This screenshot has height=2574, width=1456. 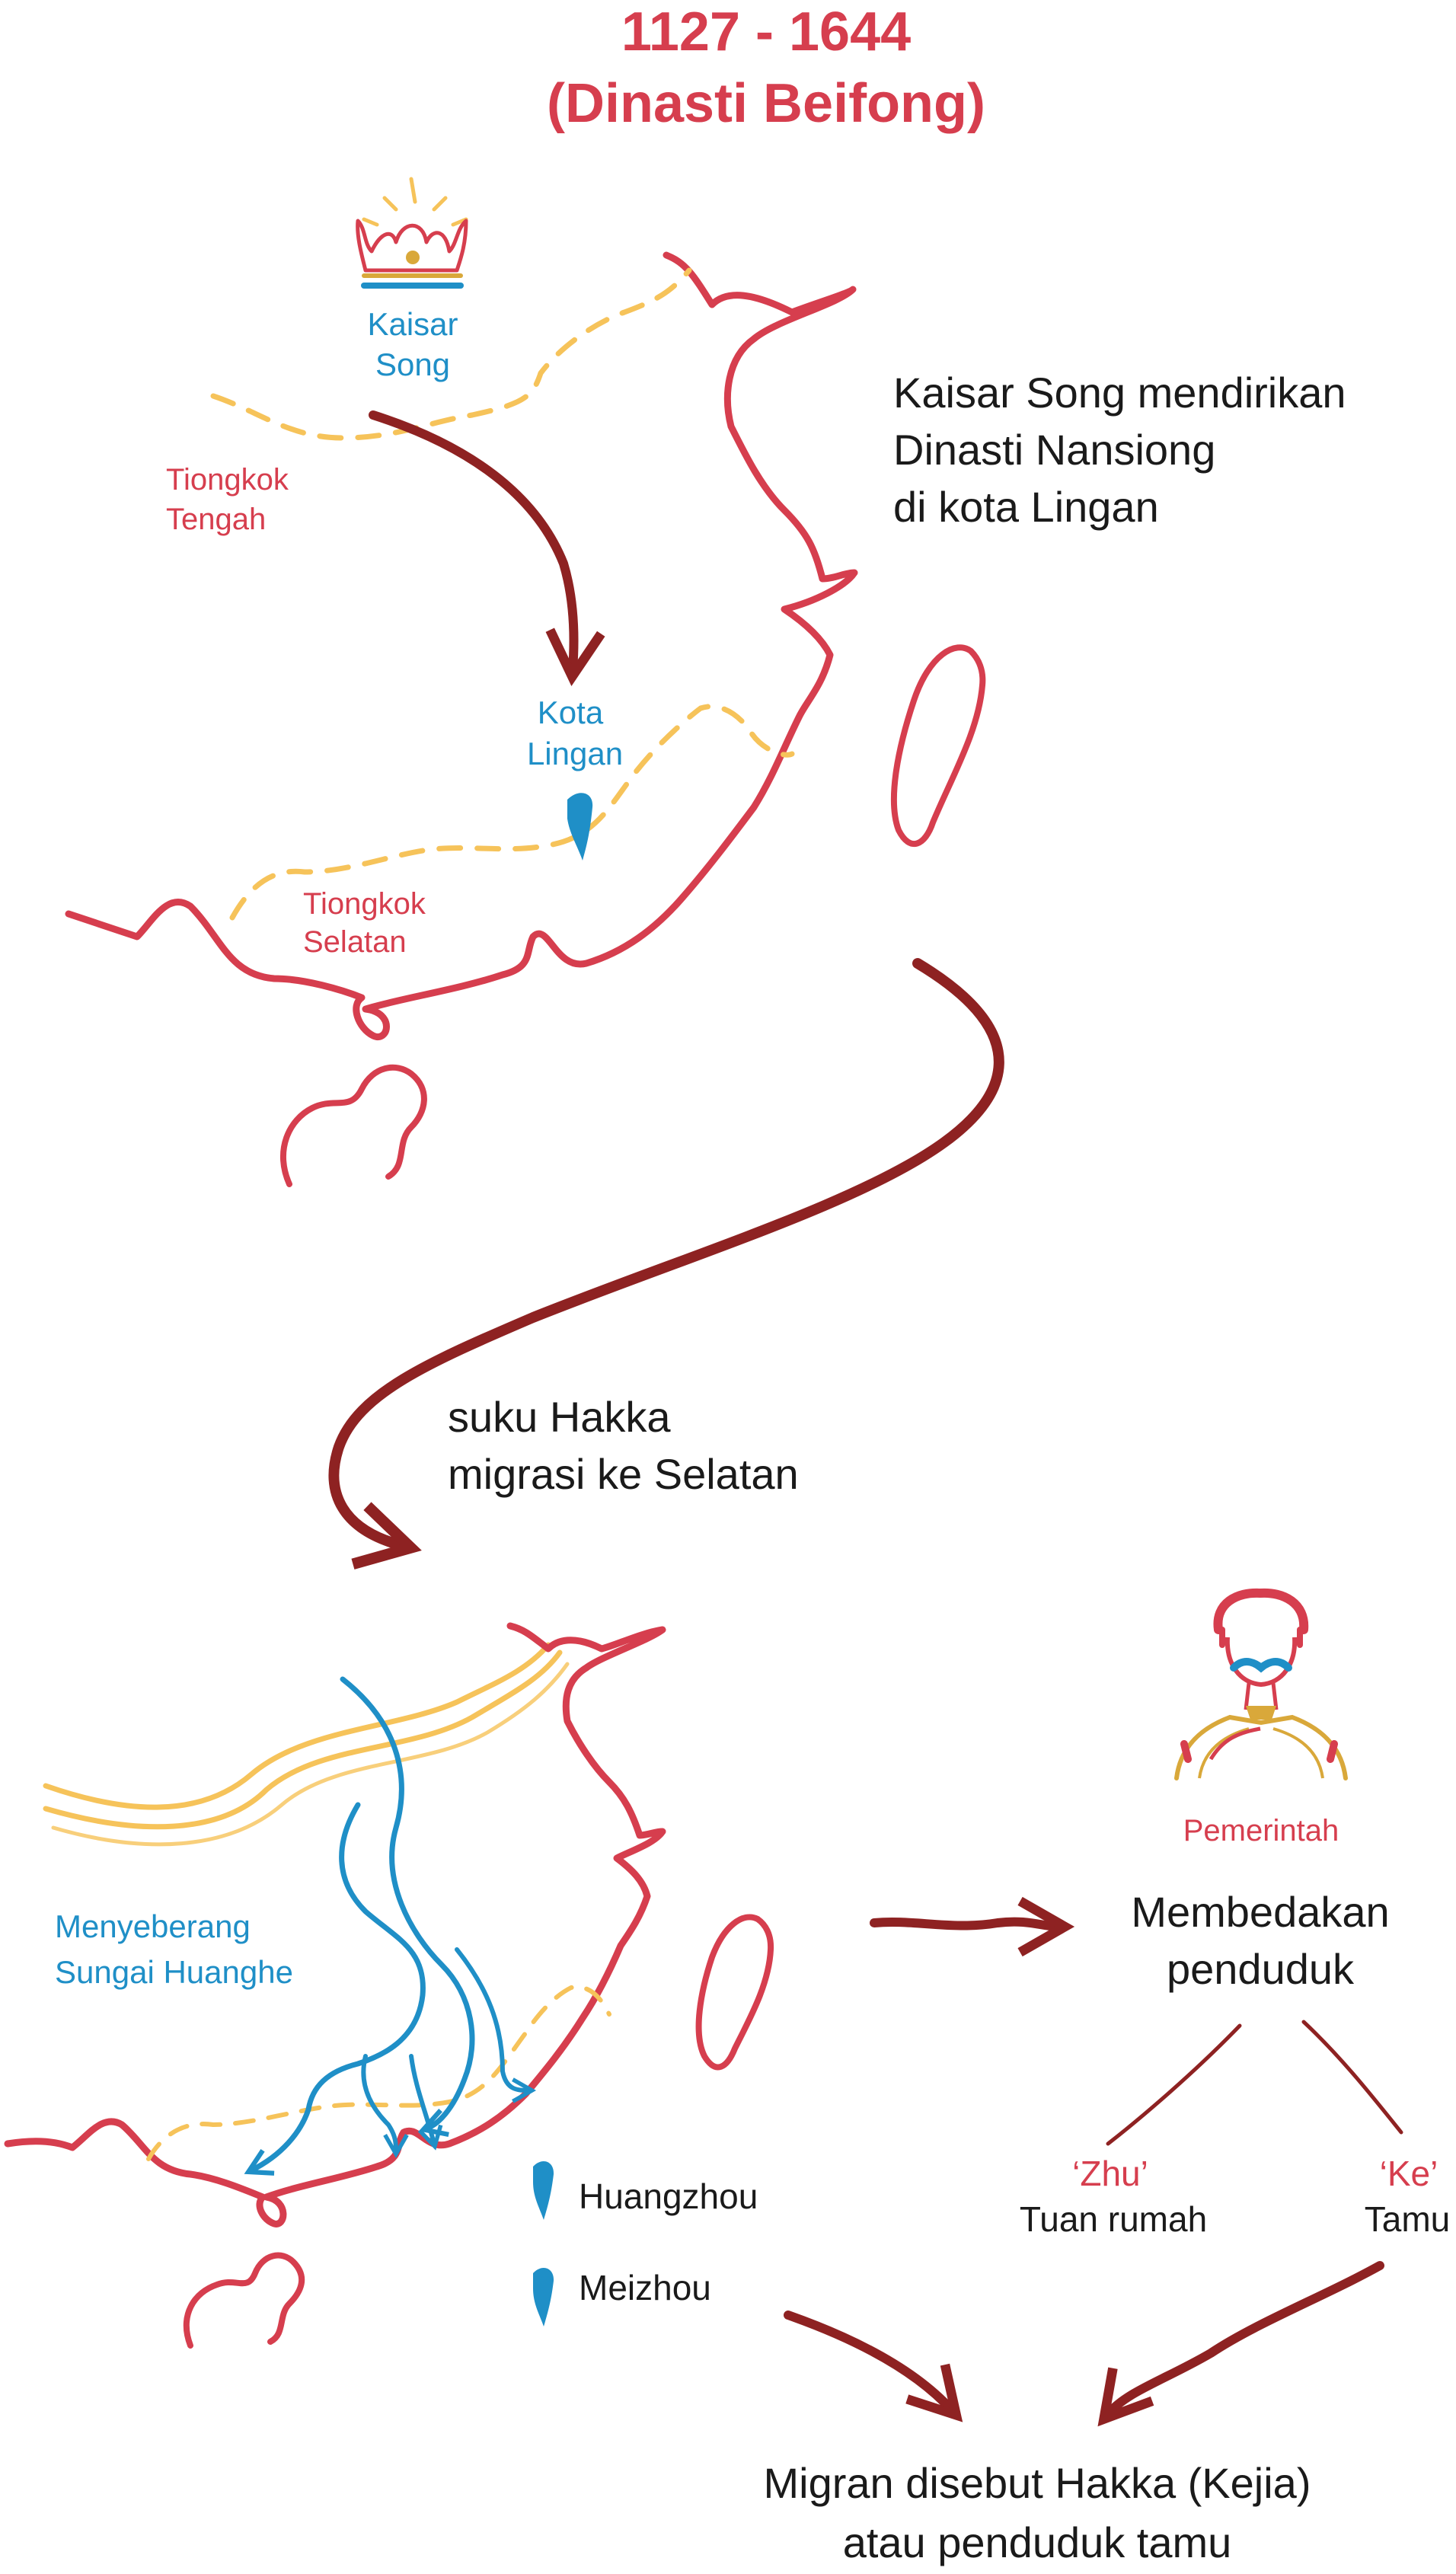 I want to click on huangzhou-marker-icon, so click(x=543, y=2190).